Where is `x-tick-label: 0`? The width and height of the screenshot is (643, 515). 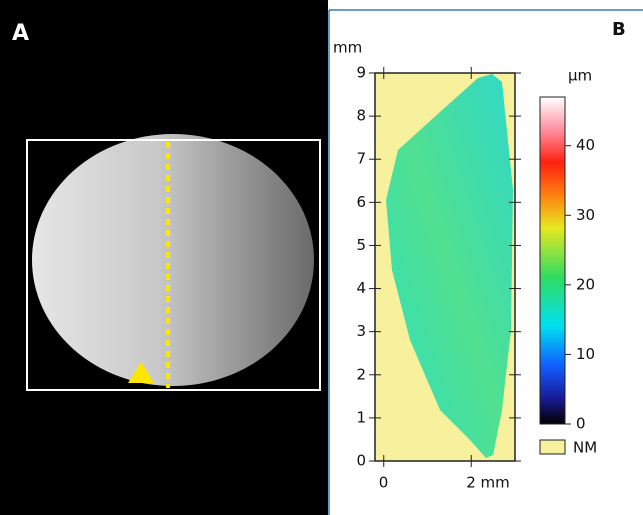 x-tick-label: 0 is located at coordinates (384, 483).